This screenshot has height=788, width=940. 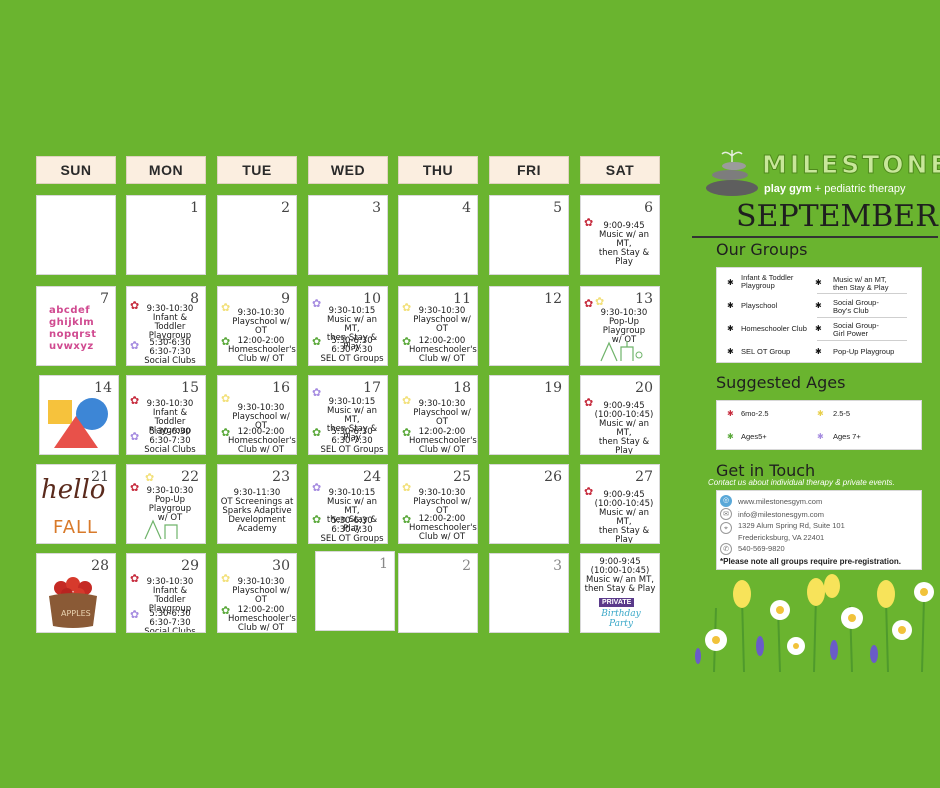 I want to click on day-cell-14: 14, so click(x=79, y=415).